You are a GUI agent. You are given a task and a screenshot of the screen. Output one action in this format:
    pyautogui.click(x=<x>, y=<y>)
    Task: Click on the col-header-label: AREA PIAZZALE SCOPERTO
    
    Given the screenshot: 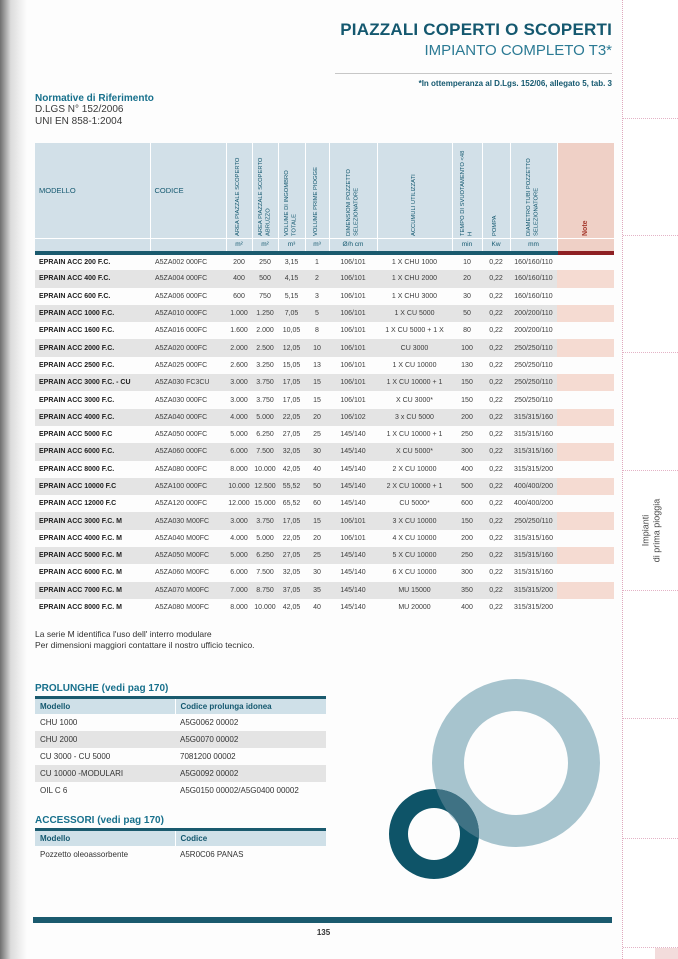 What is the action you would take?
    pyautogui.click(x=238, y=196)
    